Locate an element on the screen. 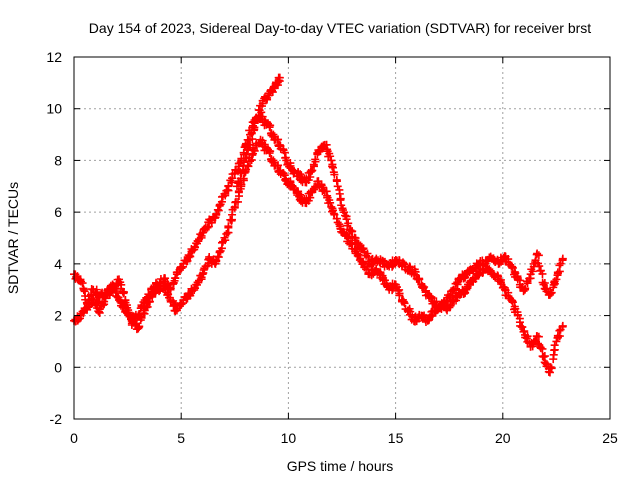 This screenshot has height=480, width=640. y-tick-label: 12 is located at coordinates (54, 57).